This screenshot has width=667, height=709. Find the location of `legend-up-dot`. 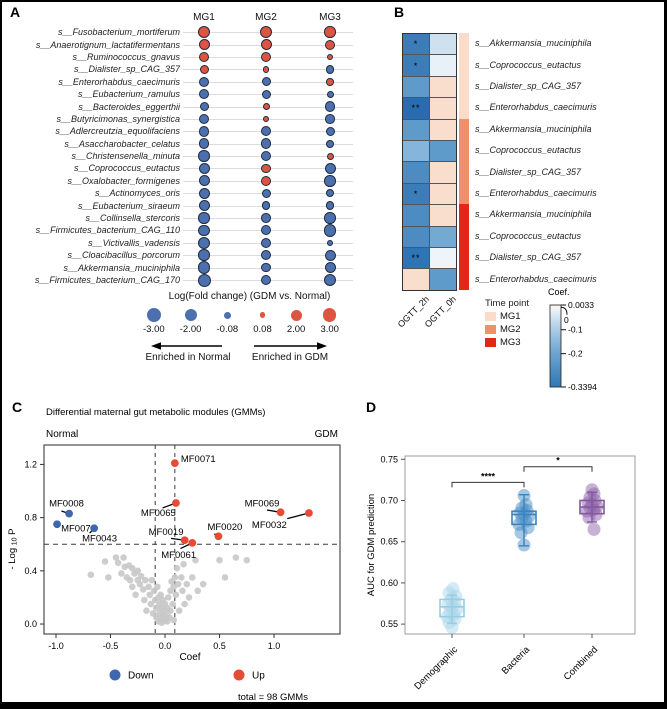

legend-up-dot is located at coordinates (239, 675).